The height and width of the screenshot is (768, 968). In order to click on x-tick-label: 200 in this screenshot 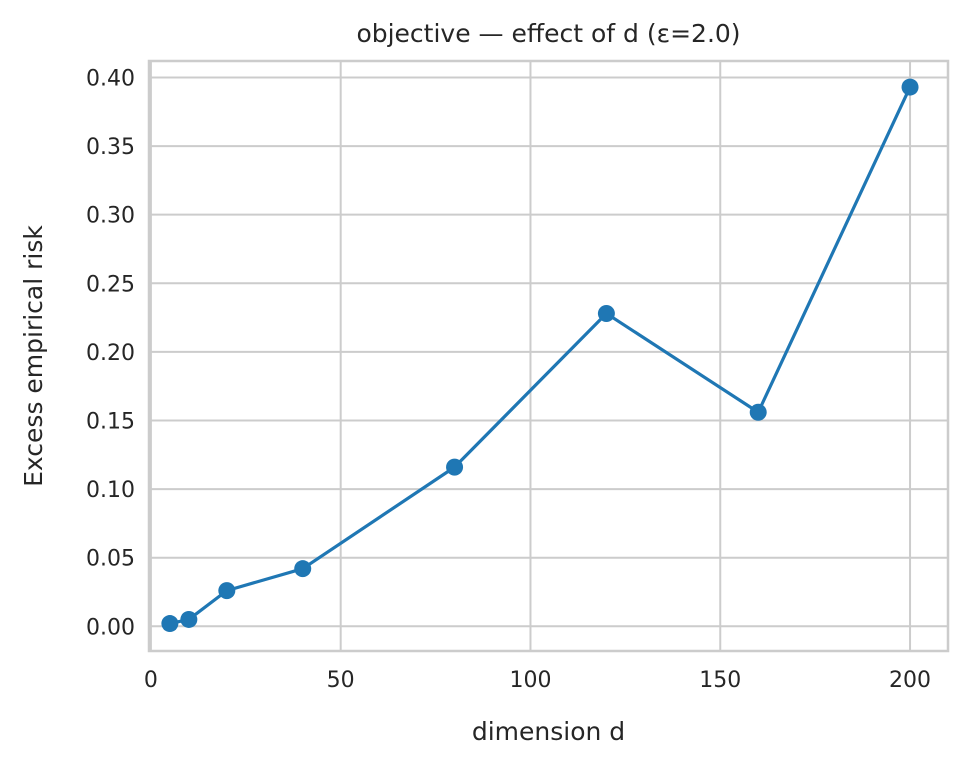, I will do `click(910, 680)`.